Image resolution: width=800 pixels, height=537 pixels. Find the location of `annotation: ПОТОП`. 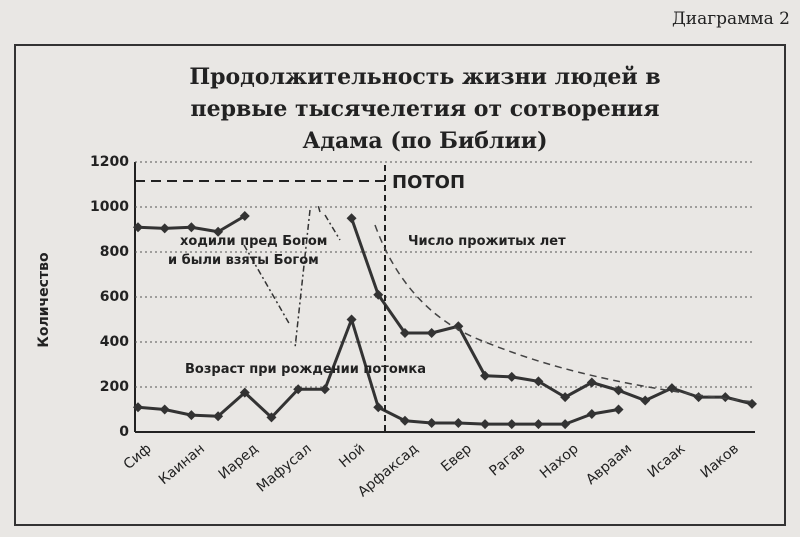

annotation: ПОТОП is located at coordinates (428, 182).